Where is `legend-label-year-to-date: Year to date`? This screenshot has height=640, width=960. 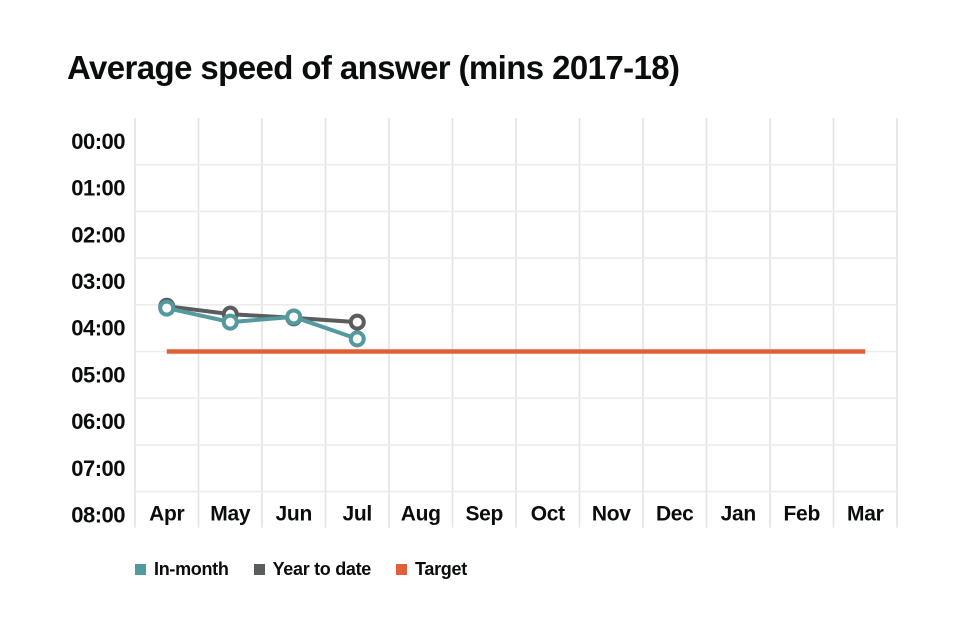 legend-label-year-to-date: Year to date is located at coordinates (322, 569).